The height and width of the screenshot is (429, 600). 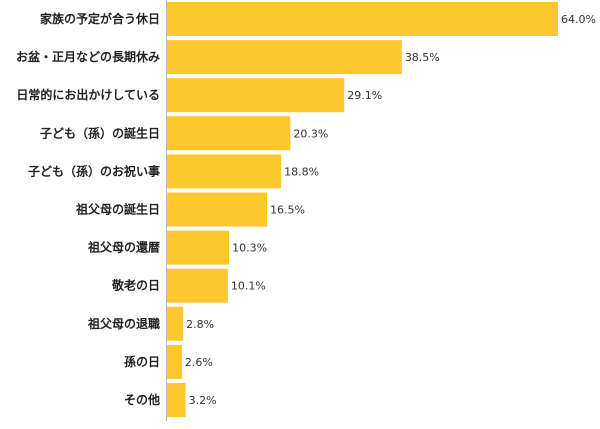 What do you see at coordinates (117, 209) in the screenshot?
I see `category-label: 祖父母の誕生日` at bounding box center [117, 209].